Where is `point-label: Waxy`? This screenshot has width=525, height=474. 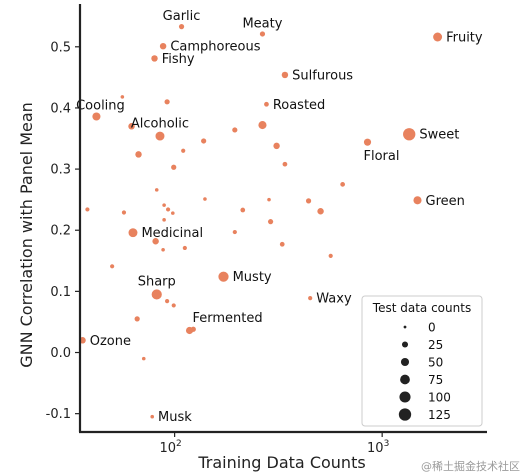
point-label: Waxy is located at coordinates (334, 299).